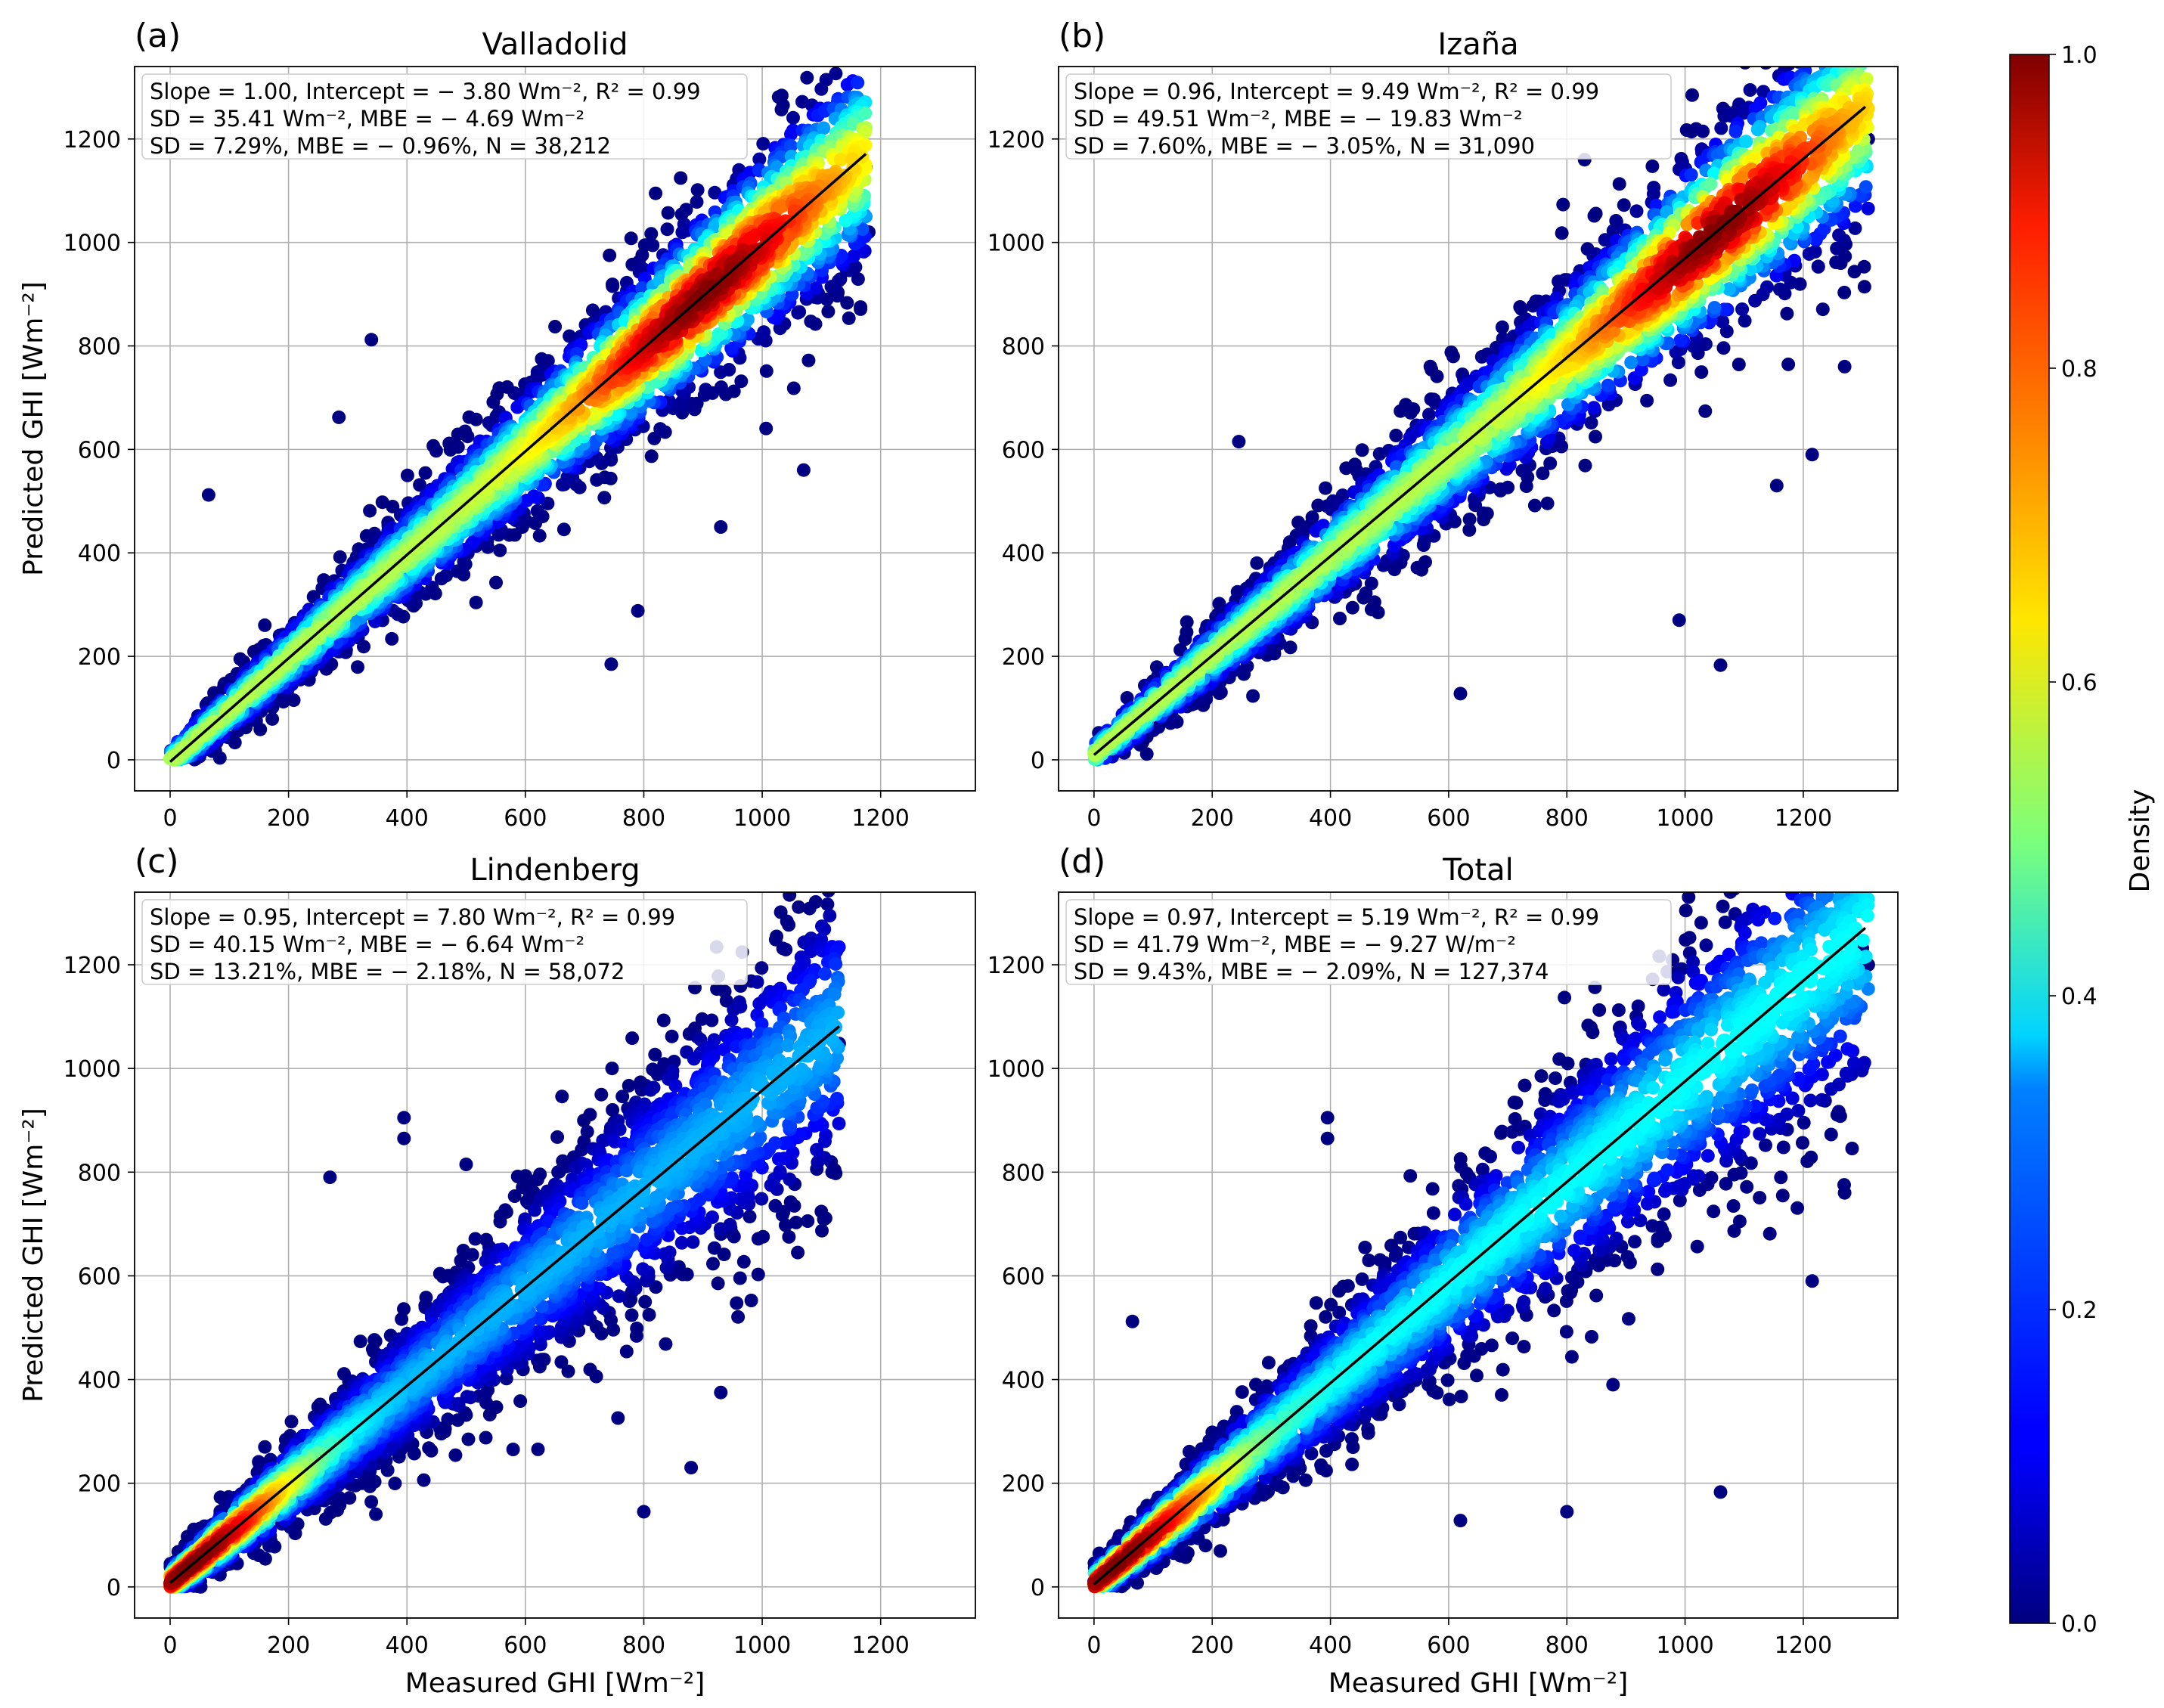 This screenshot has height=1708, width=2164. What do you see at coordinates (518, 458) in the screenshot?
I see `regression-line` at bounding box center [518, 458].